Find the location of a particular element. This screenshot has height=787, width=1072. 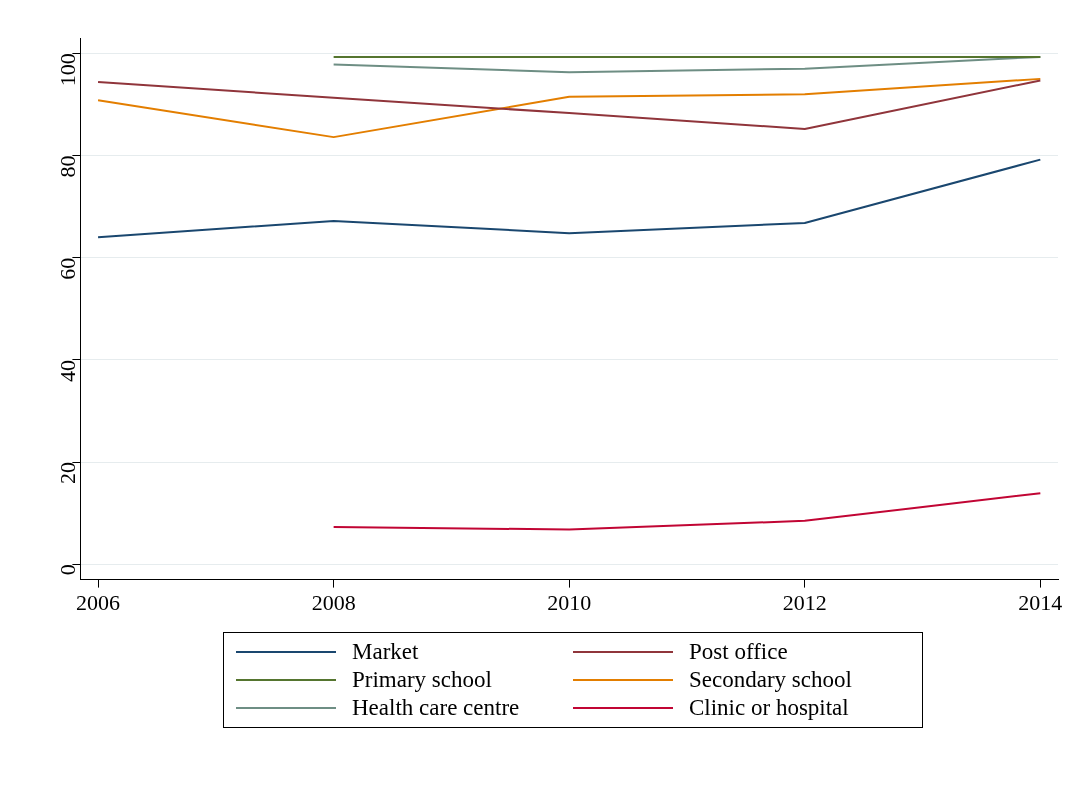

x-tick-label: 2006 is located at coordinates (98, 602).